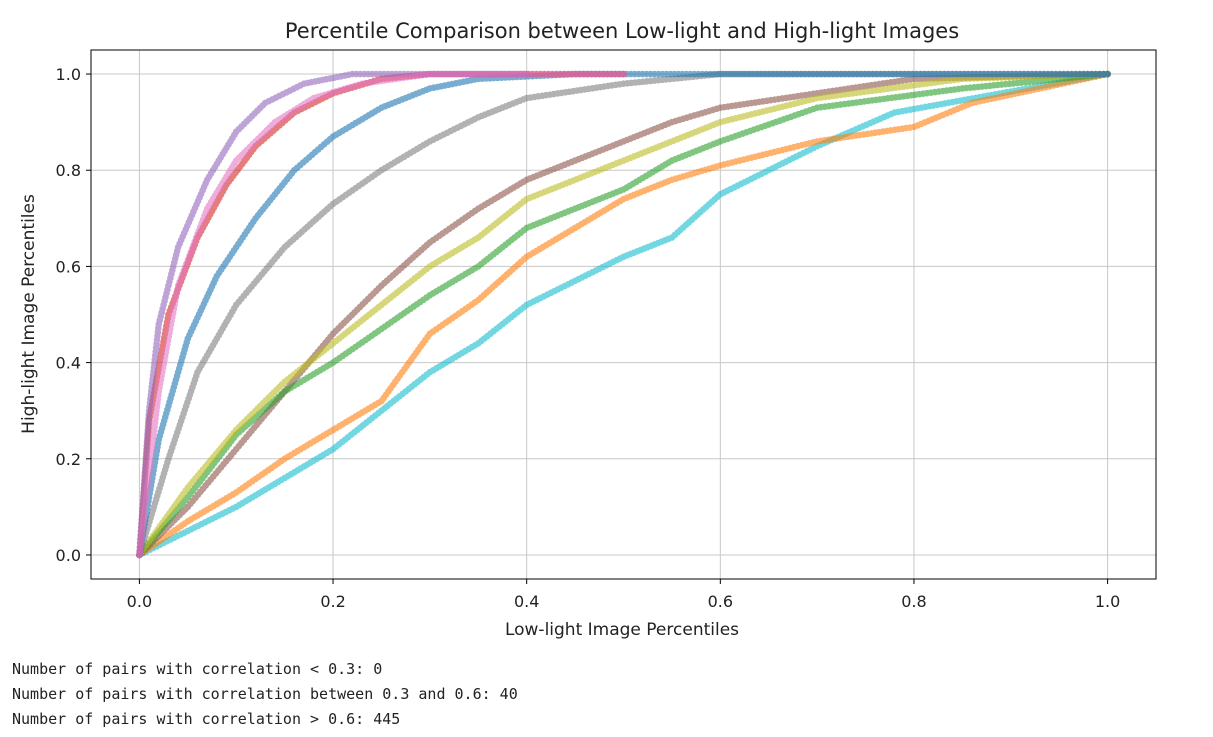  What do you see at coordinates (332, 601) in the screenshot?
I see `x-tick-label: 0.2` at bounding box center [332, 601].